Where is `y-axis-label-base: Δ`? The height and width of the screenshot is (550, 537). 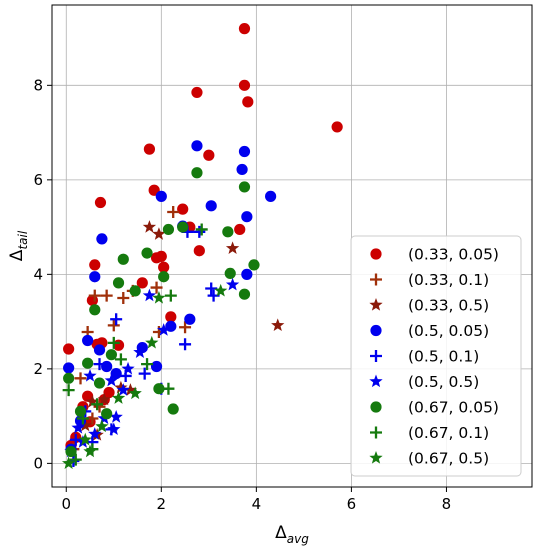
y-axis-label-base: Δ is located at coordinates (17, 255).